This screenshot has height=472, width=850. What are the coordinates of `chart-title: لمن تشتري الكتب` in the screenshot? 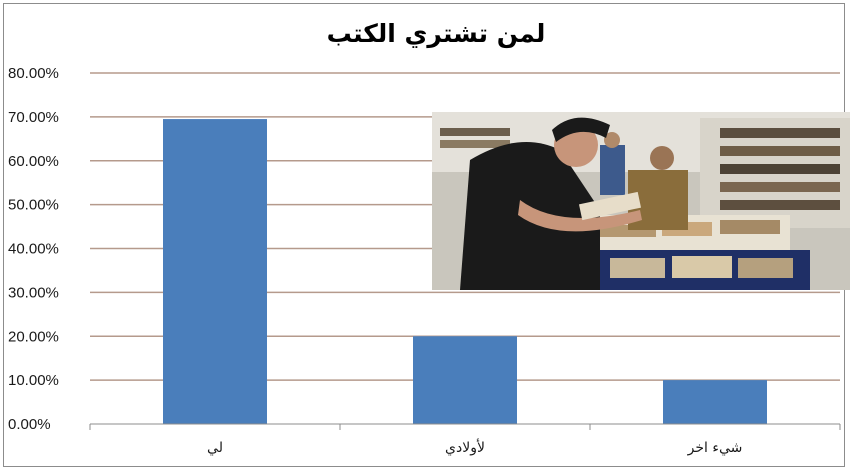 It's located at (436, 34).